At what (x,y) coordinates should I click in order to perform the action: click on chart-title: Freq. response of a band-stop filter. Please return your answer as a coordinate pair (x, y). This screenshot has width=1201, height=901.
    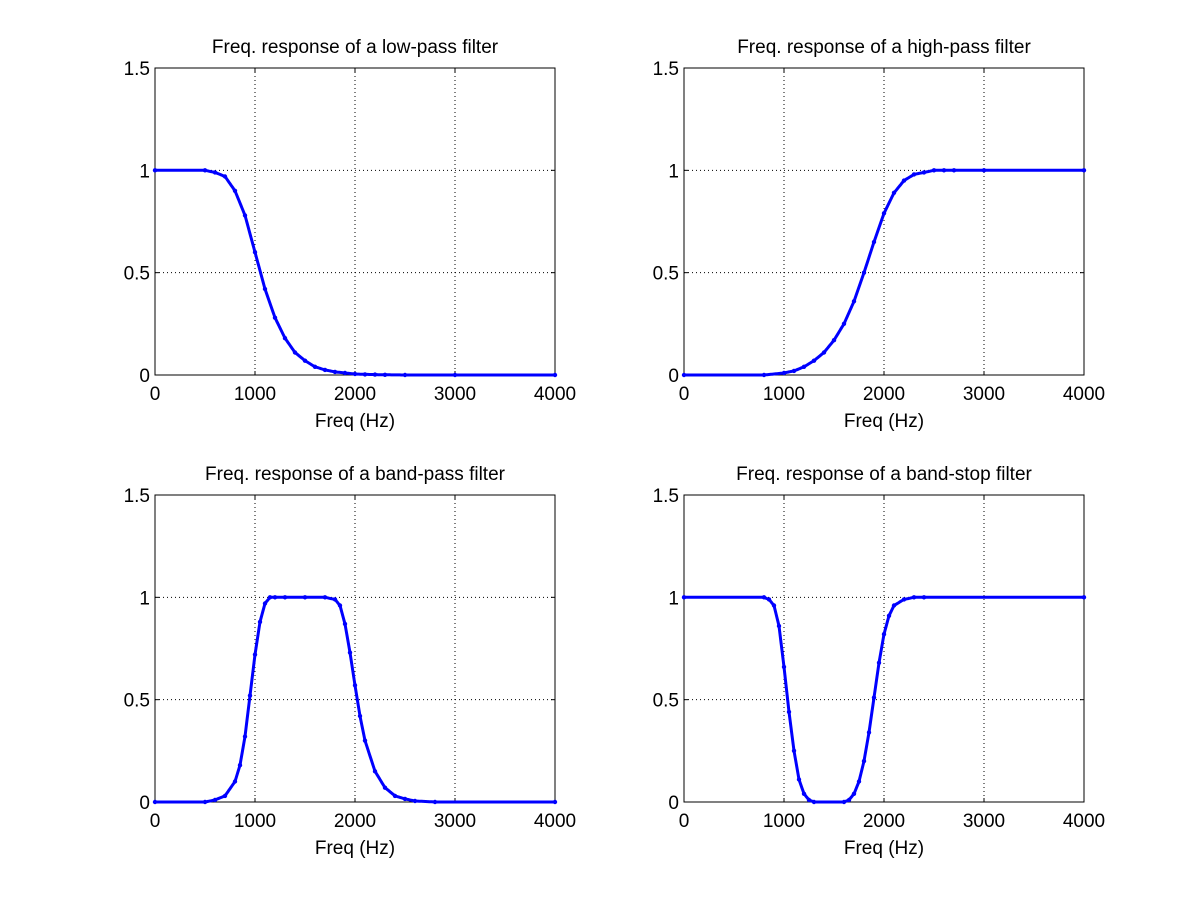
    Looking at the image, I should click on (884, 474).